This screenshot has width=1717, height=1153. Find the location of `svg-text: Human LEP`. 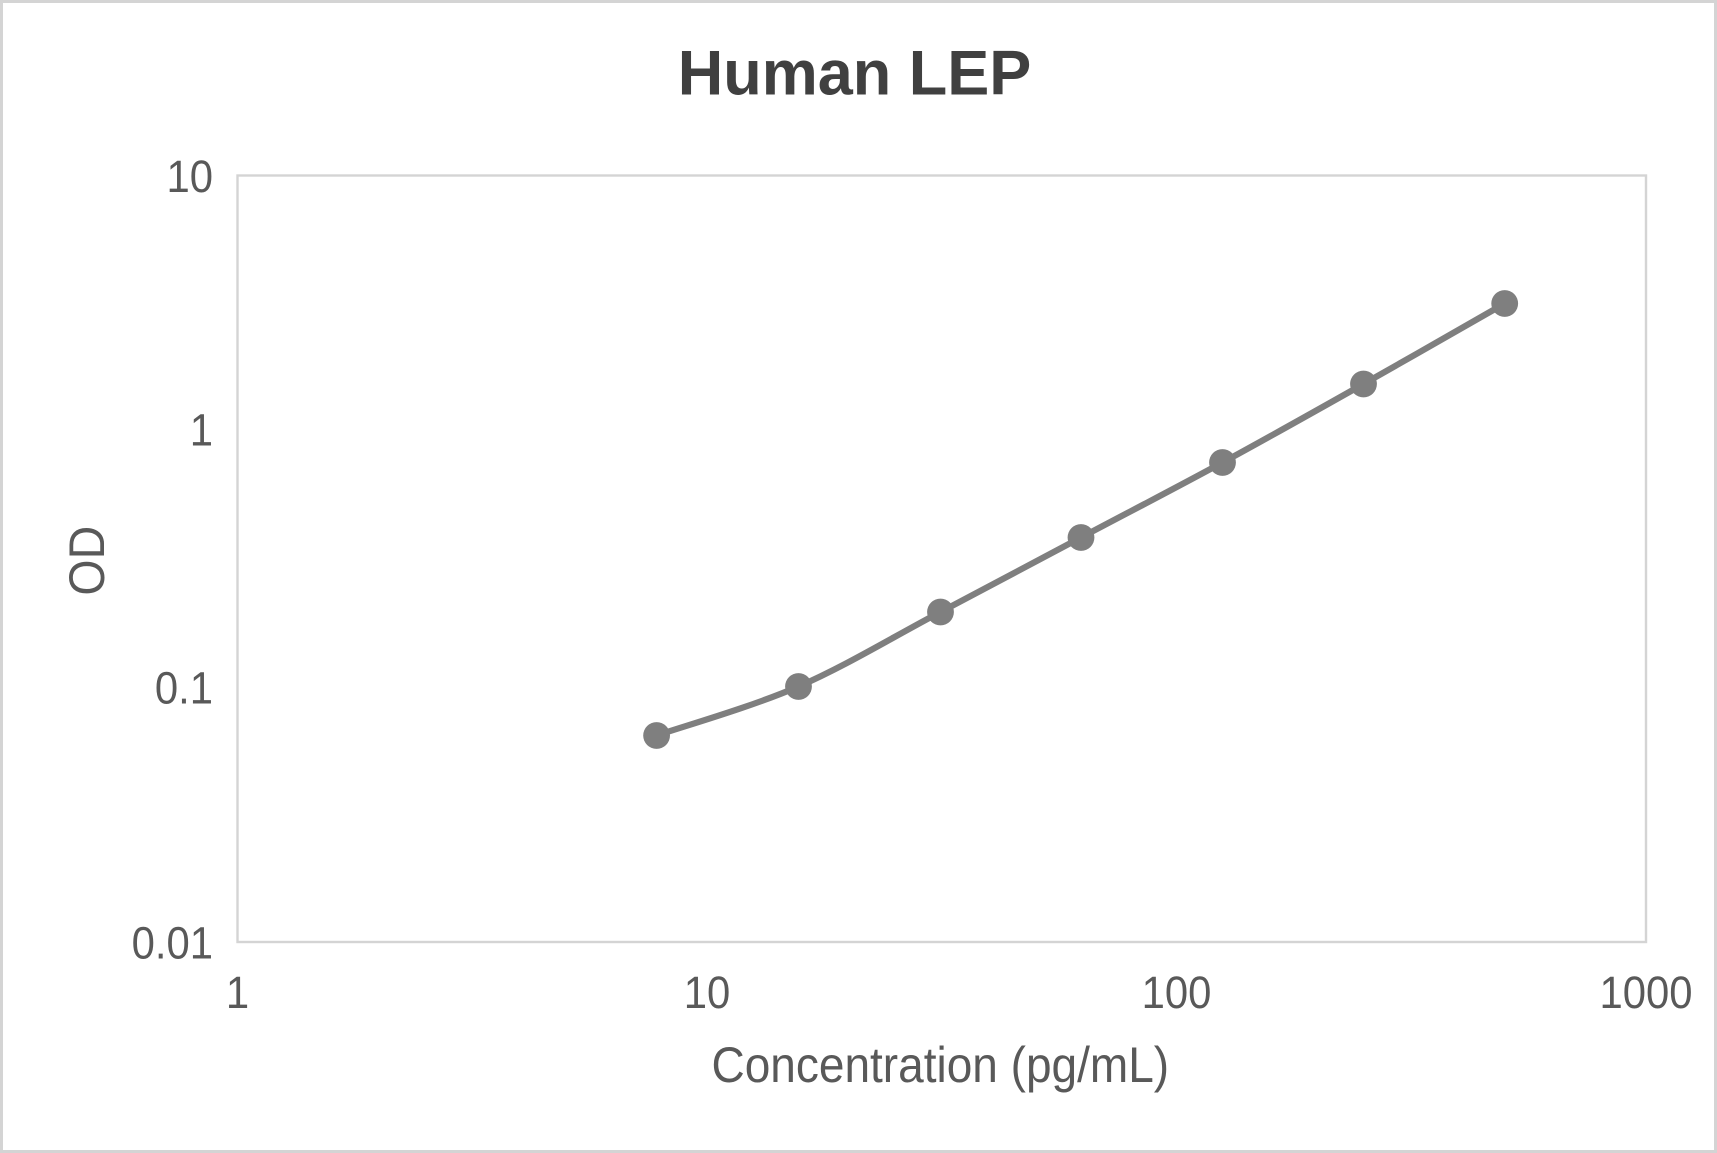

svg-text: Human LEP is located at coordinates (855, 74).